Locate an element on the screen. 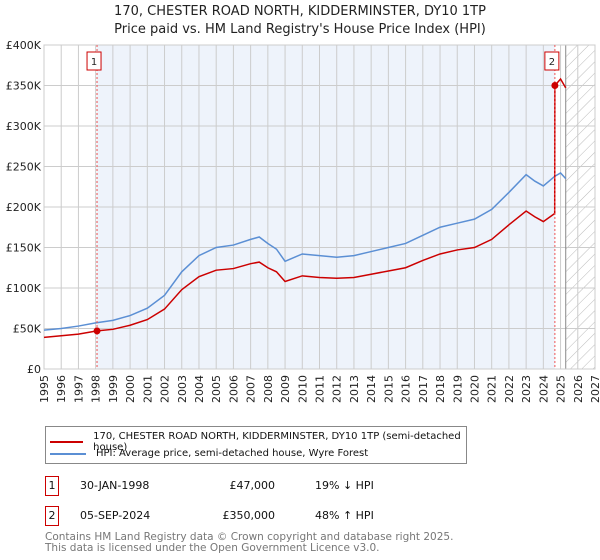 This screenshot has width=600, height=560. sale-price: £350,000 is located at coordinates (249, 515).